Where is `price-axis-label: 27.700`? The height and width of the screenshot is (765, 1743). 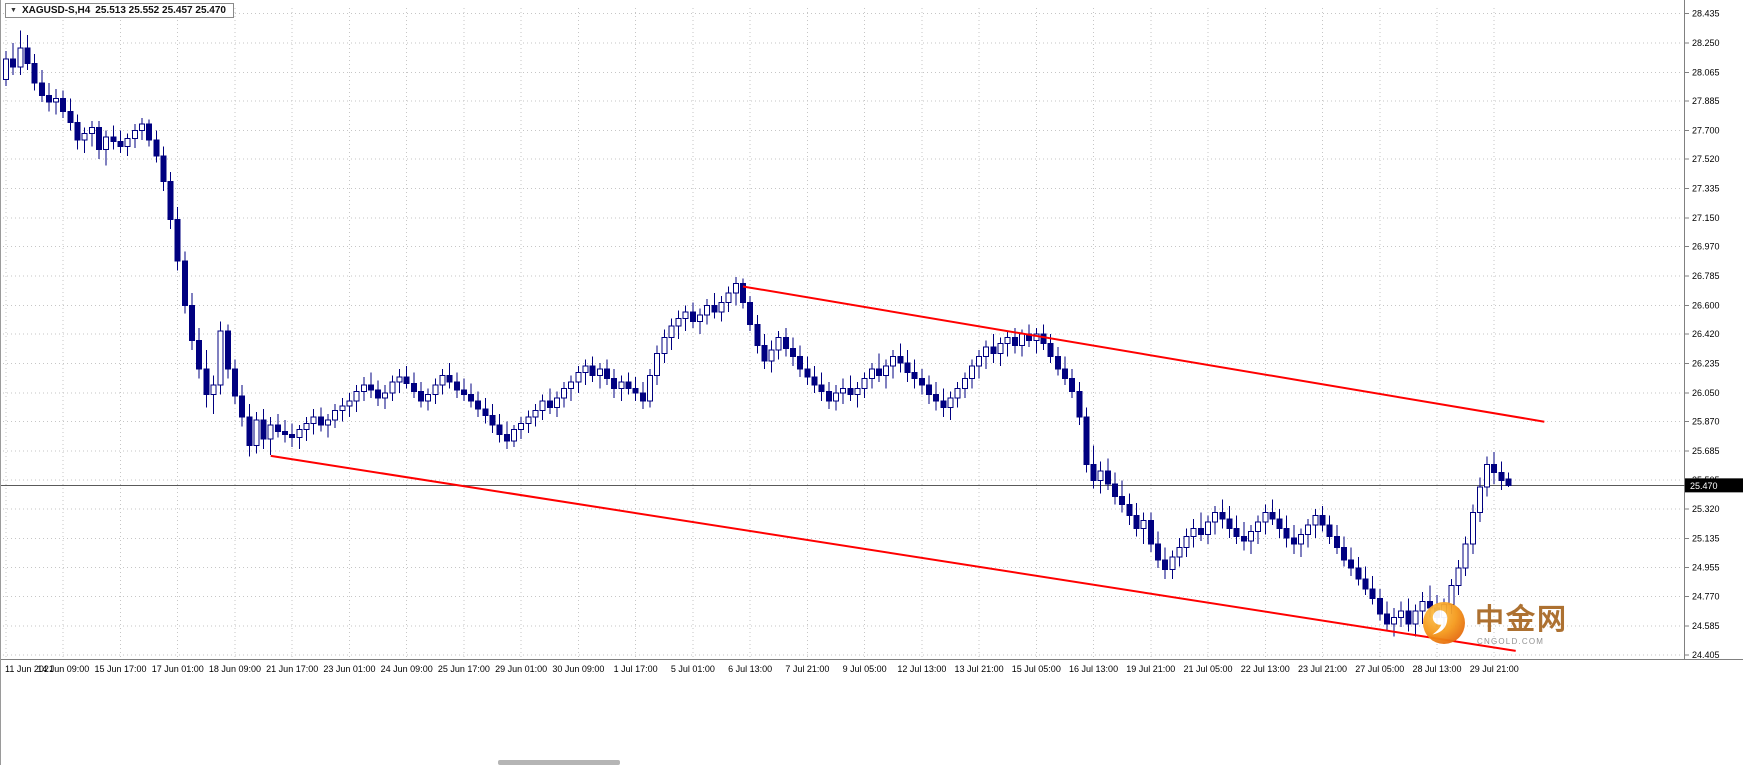
price-axis-label: 27.700 is located at coordinates (1706, 131).